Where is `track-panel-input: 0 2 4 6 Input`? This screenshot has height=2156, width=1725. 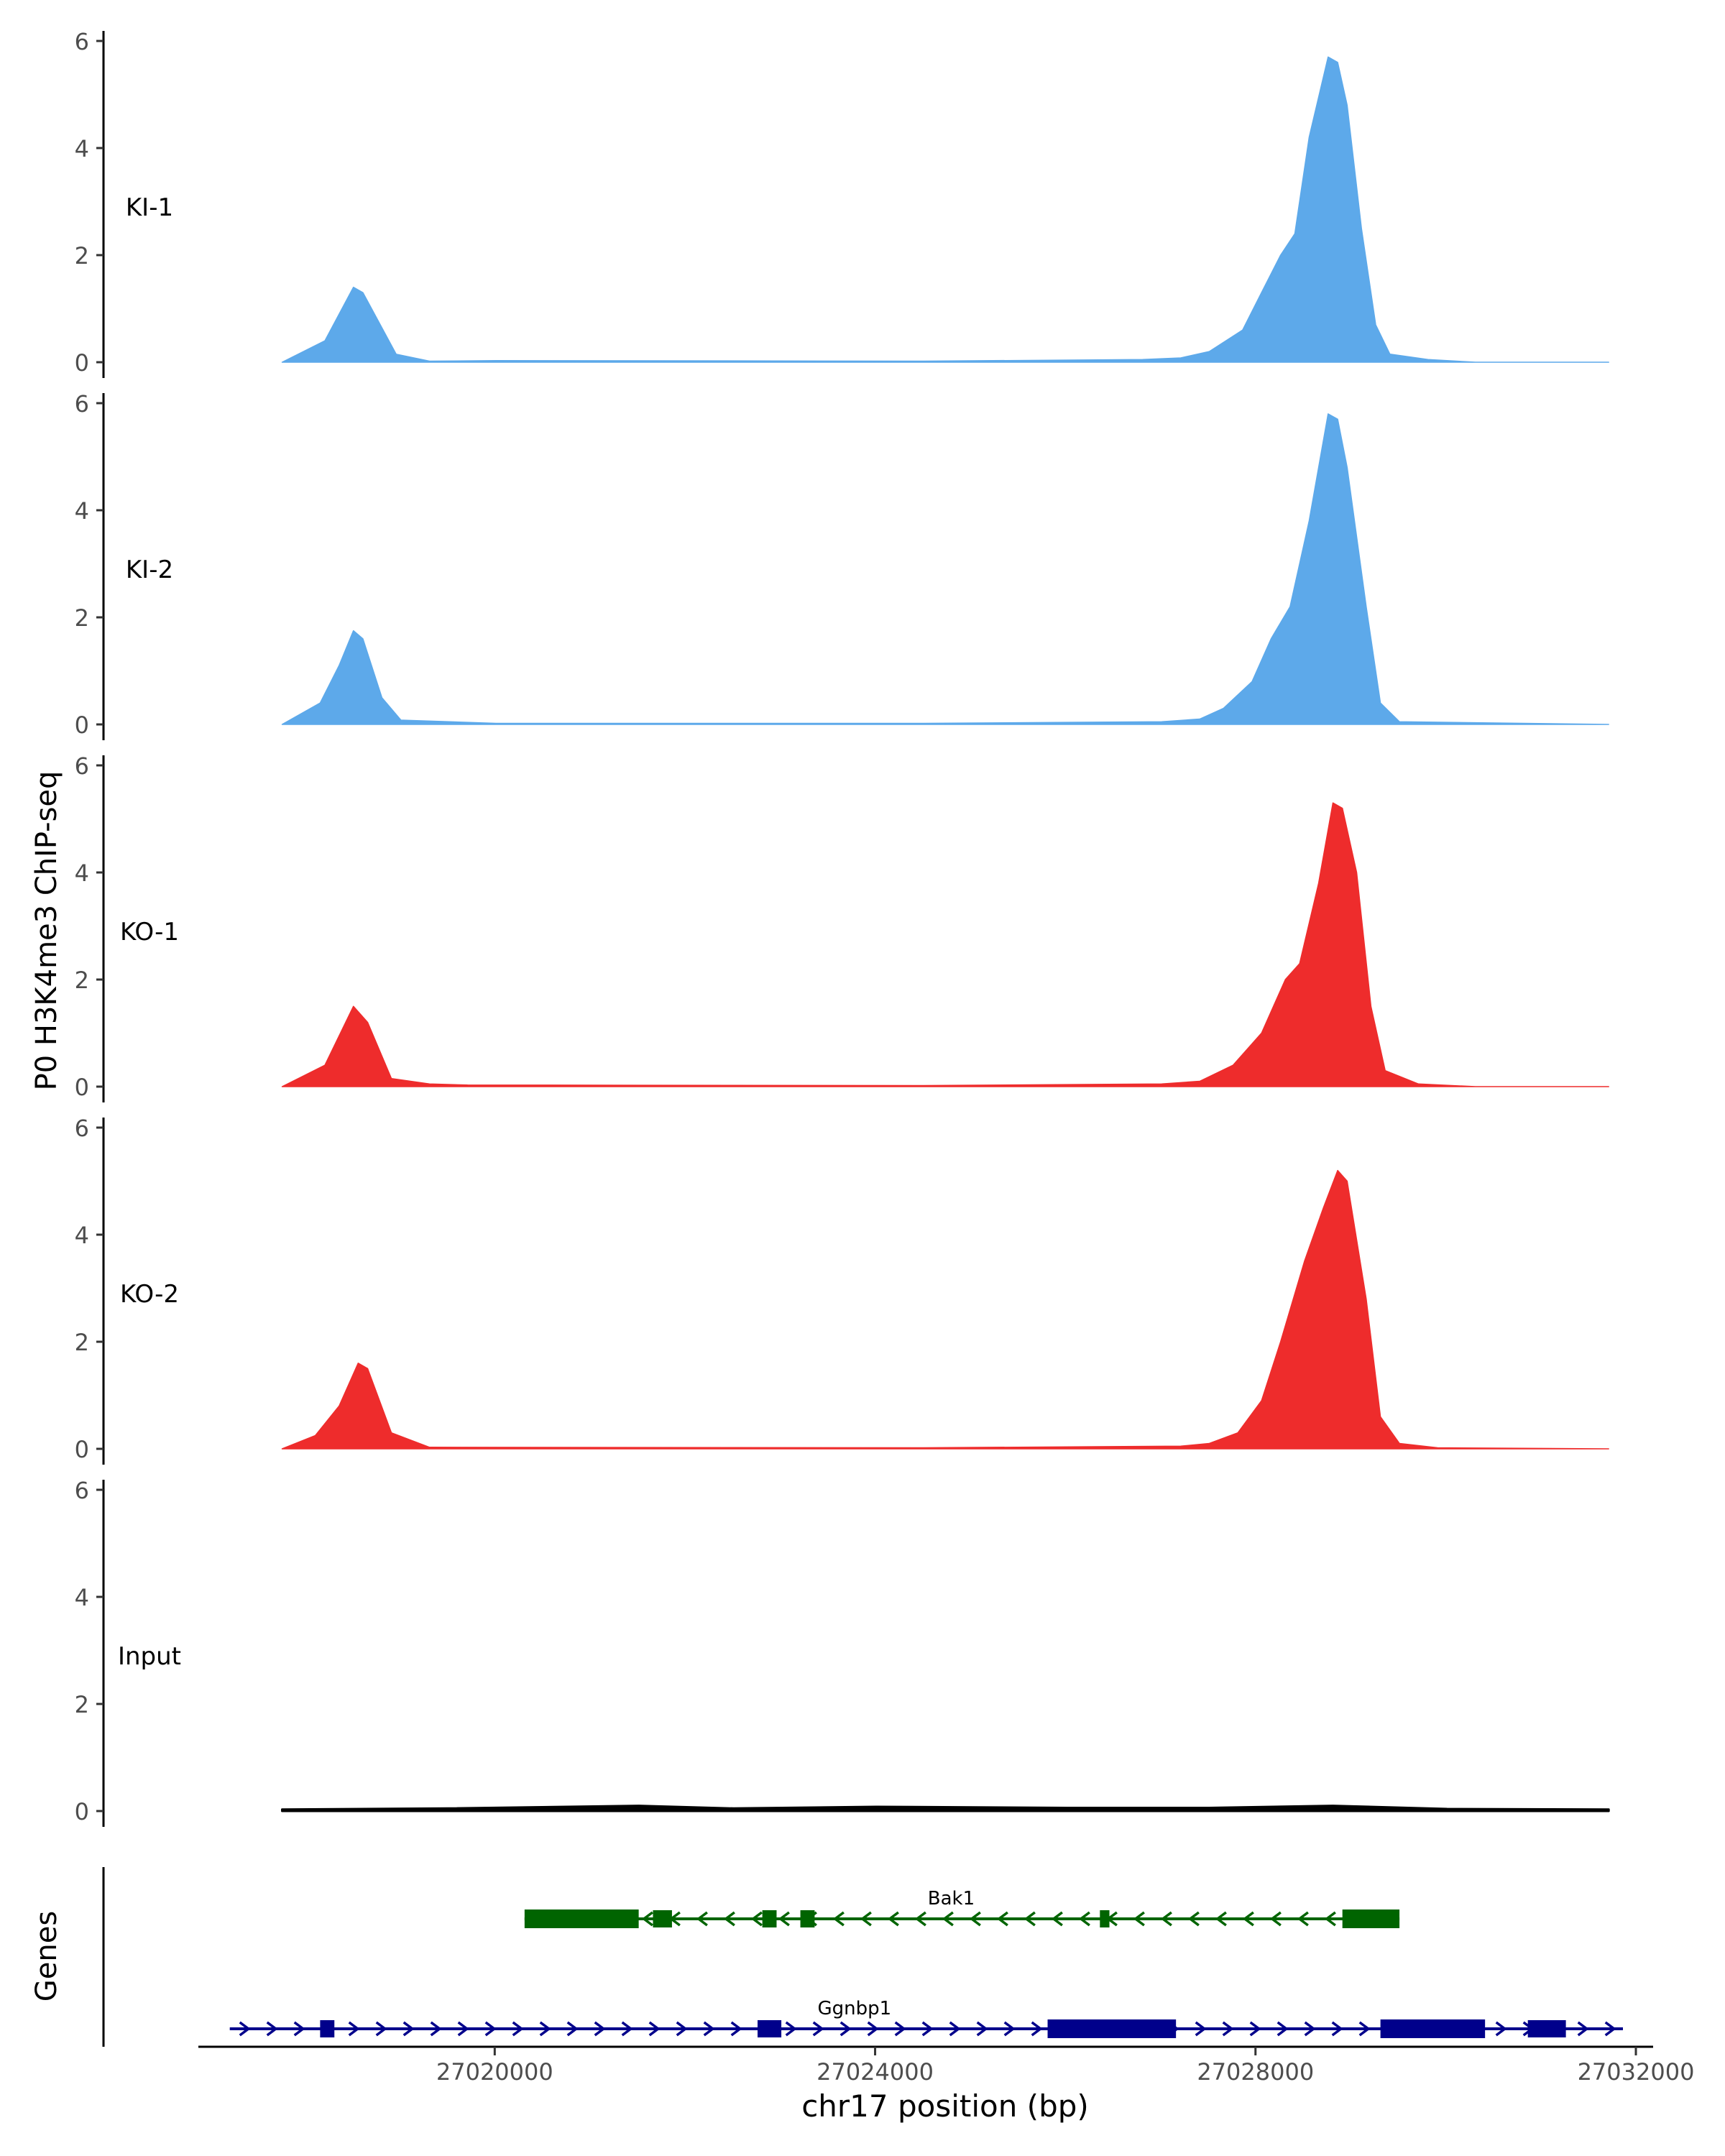
track-panel-input: 0 2 4 6 Input is located at coordinates (842, 1652).